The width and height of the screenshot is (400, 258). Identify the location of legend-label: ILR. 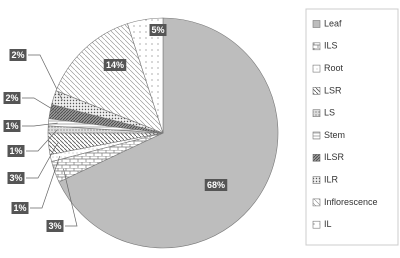
(331, 179).